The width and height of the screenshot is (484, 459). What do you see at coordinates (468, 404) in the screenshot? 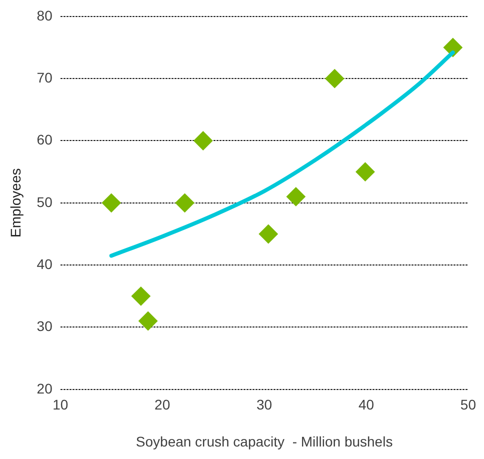
I see `x-tick-label: 50` at bounding box center [468, 404].